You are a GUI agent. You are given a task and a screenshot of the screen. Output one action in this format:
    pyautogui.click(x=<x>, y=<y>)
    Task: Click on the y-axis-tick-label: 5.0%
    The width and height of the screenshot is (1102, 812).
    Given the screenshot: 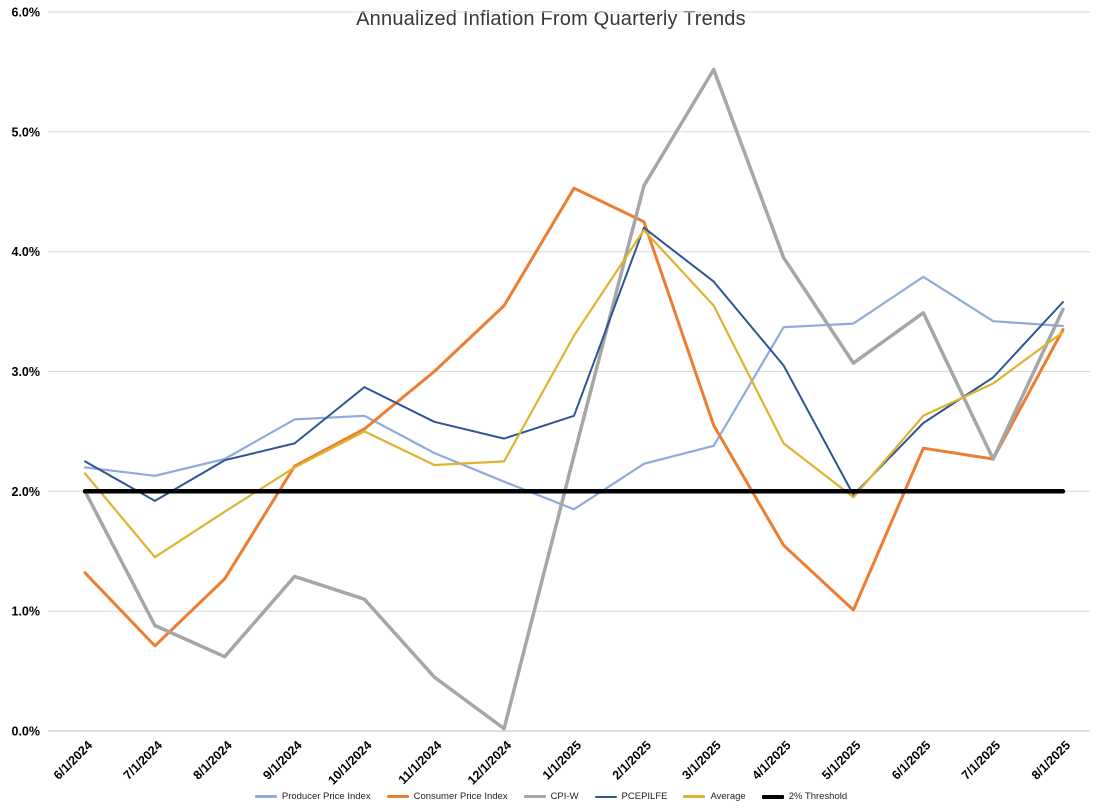 What is the action you would take?
    pyautogui.click(x=26, y=132)
    